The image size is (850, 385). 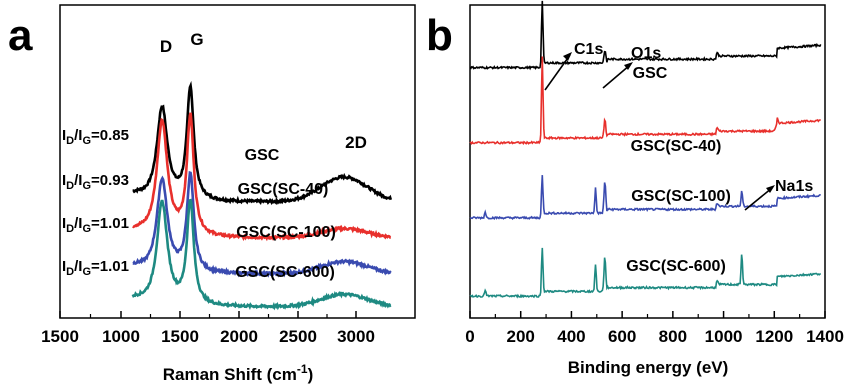 I want to click on xps-x-tick-label: 0, so click(x=469, y=336).